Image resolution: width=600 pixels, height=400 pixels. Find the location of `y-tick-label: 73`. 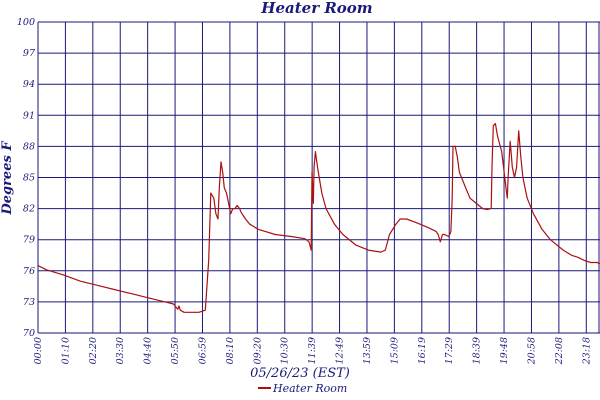

y-tick-label: 73 is located at coordinates (29, 302).